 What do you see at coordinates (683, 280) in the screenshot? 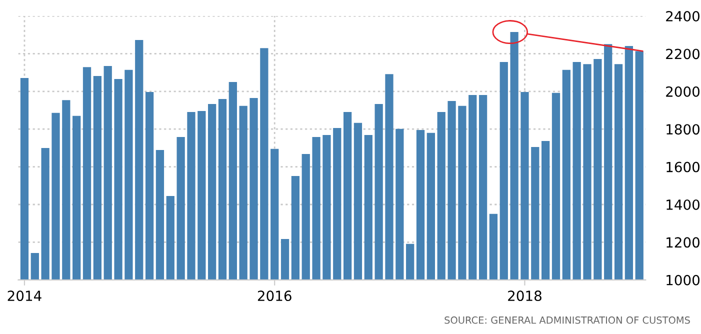
I see `y-tick-label: 1000` at bounding box center [683, 280].